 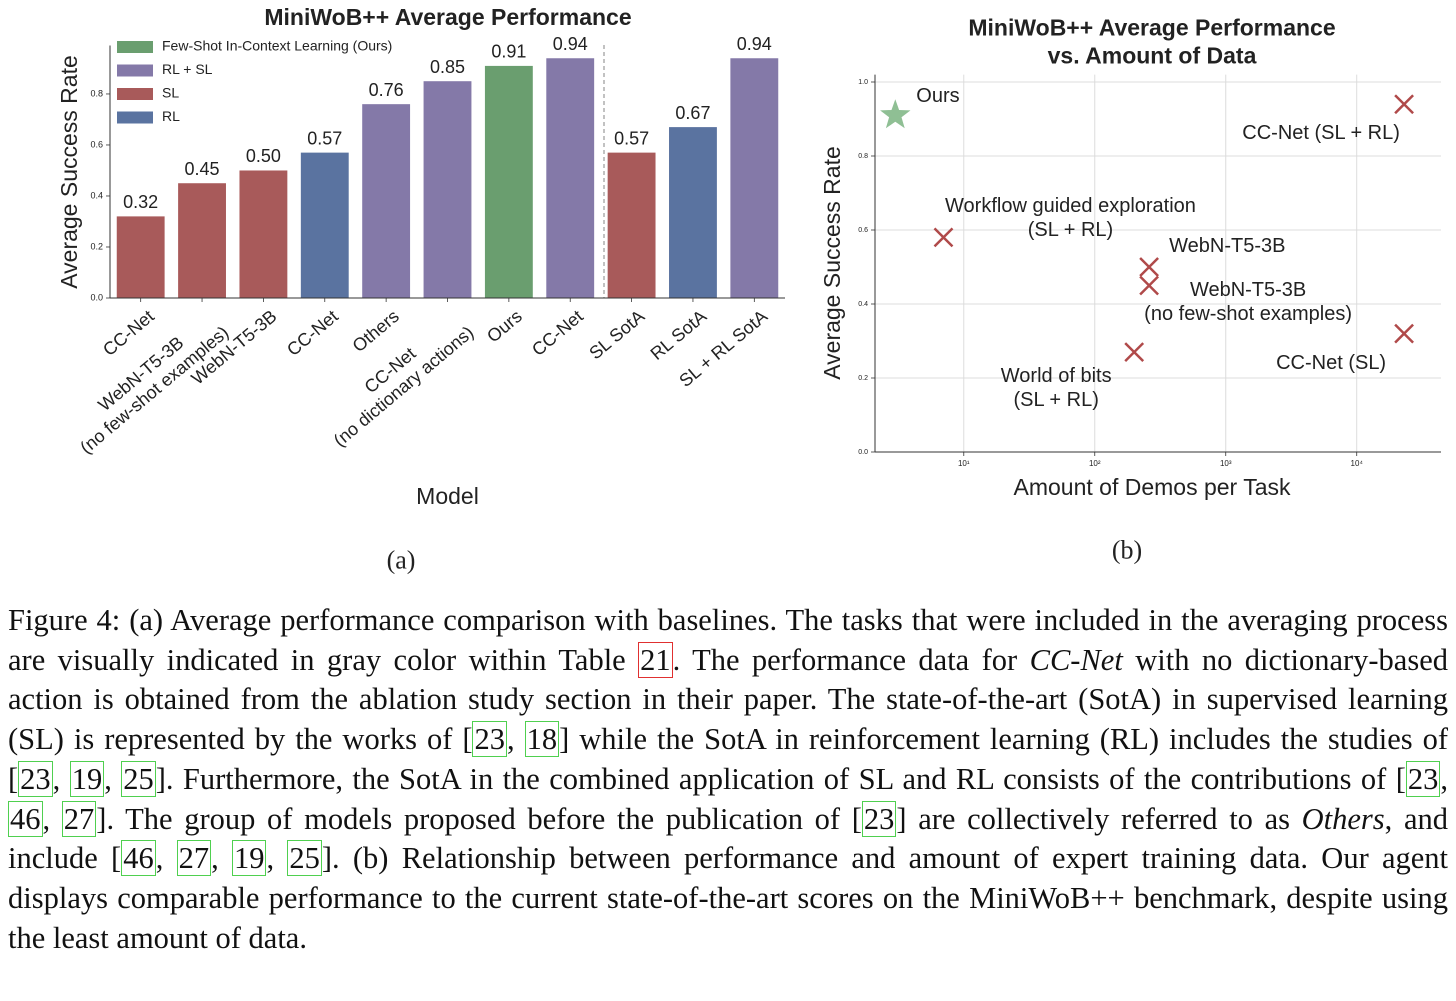 I want to click on value-label: 0.85, so click(x=447, y=67).